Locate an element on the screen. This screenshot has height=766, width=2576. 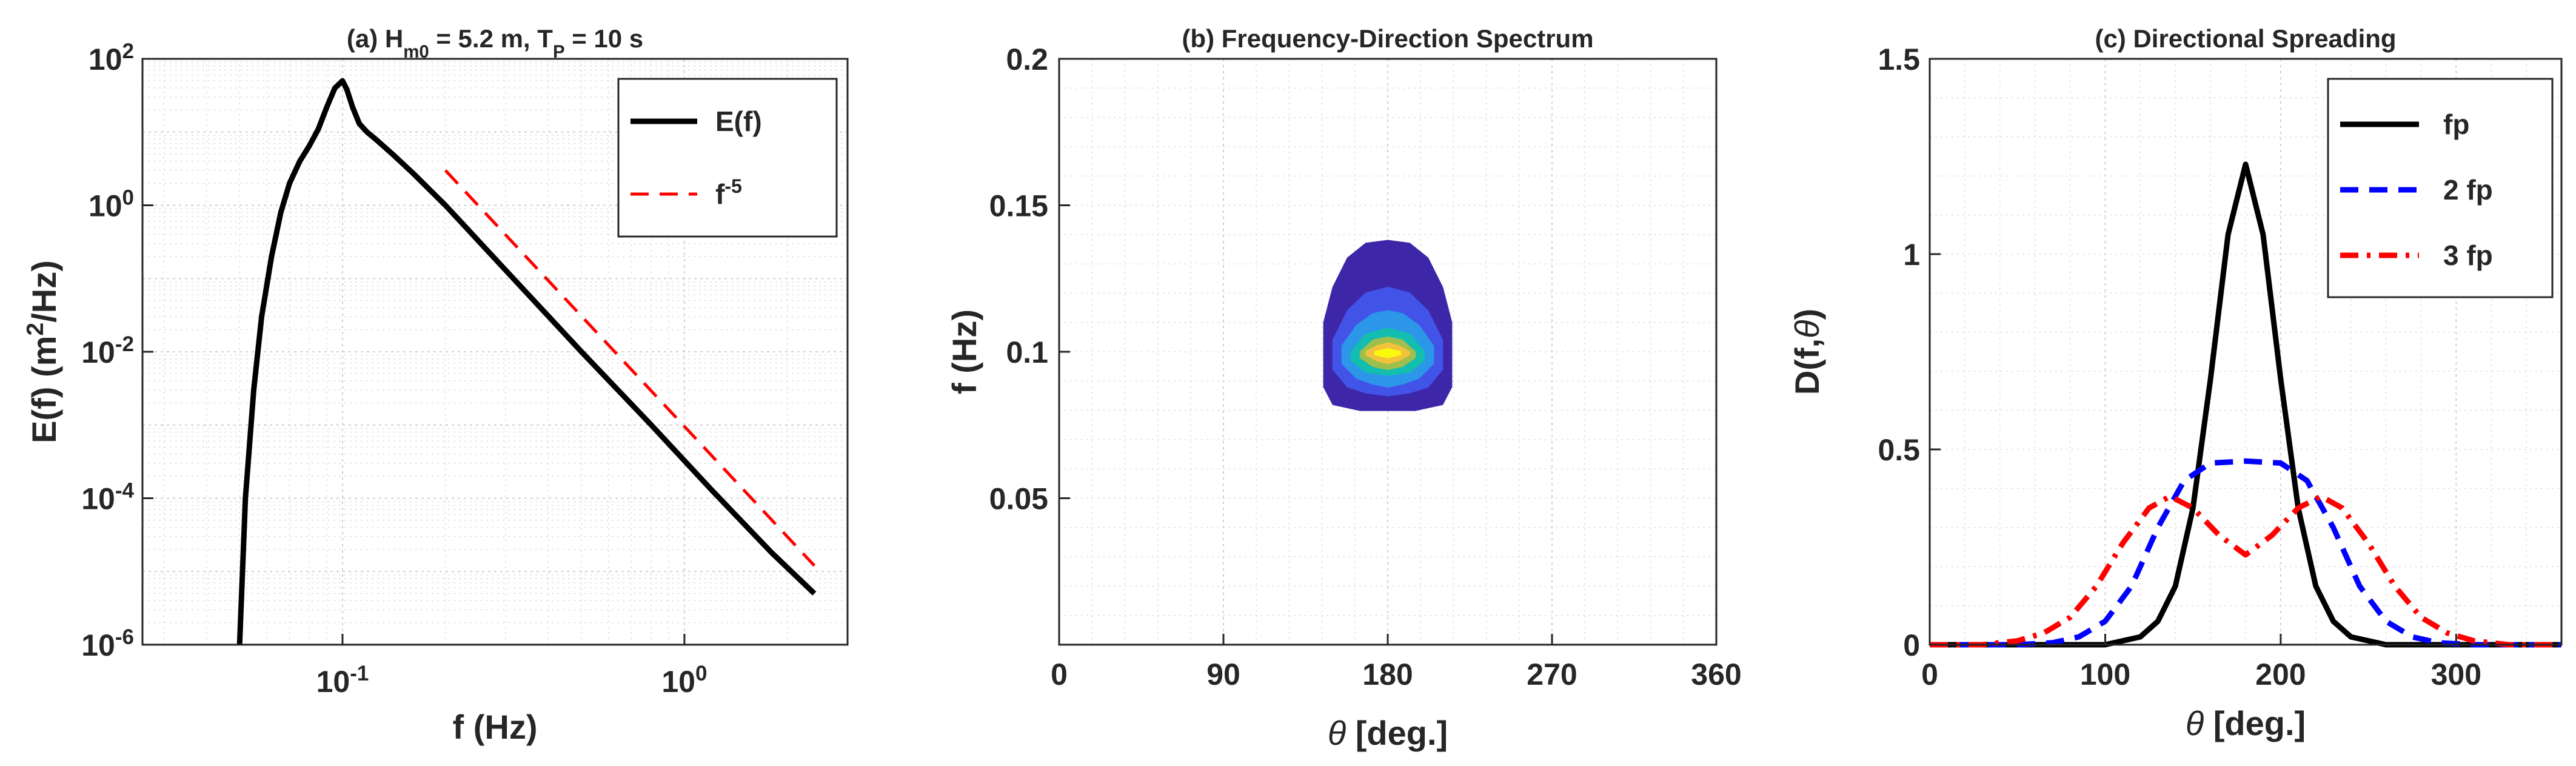
y-tick-label: 10⁰ is located at coordinates (111, 204).